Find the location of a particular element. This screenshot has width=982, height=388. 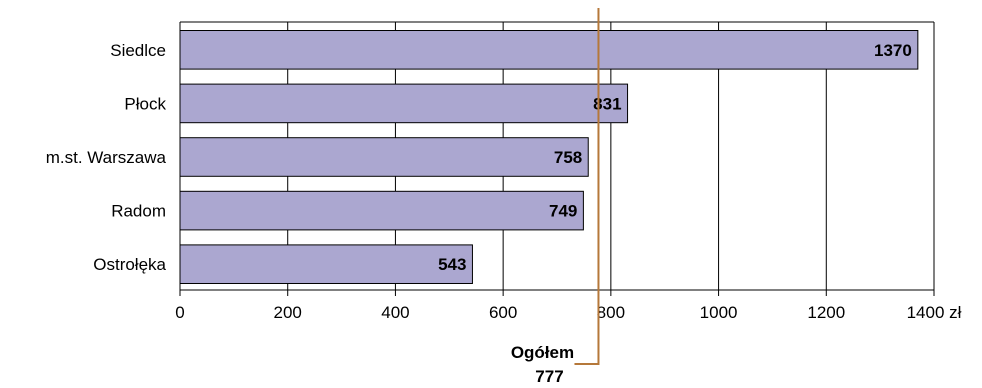

reference-line-label: Ogółem is located at coordinates (542, 352).